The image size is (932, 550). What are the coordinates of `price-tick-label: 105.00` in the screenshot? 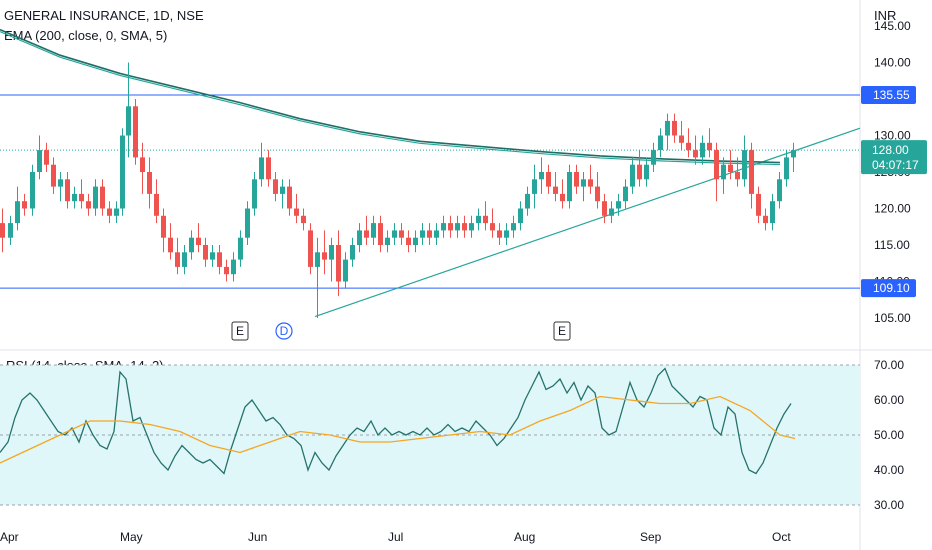 It's located at (892, 318).